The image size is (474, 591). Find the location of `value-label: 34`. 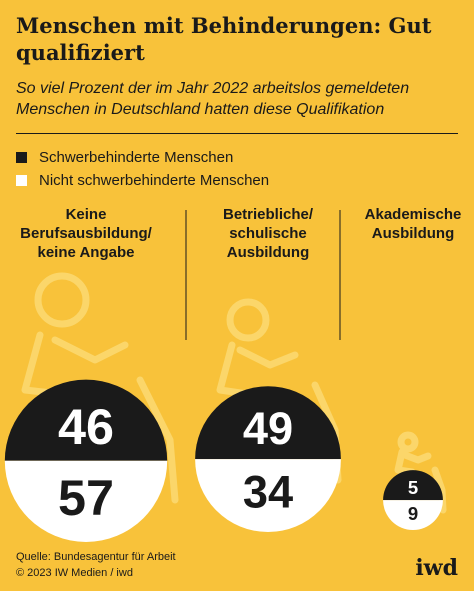

value-label: 34 is located at coordinates (268, 491).